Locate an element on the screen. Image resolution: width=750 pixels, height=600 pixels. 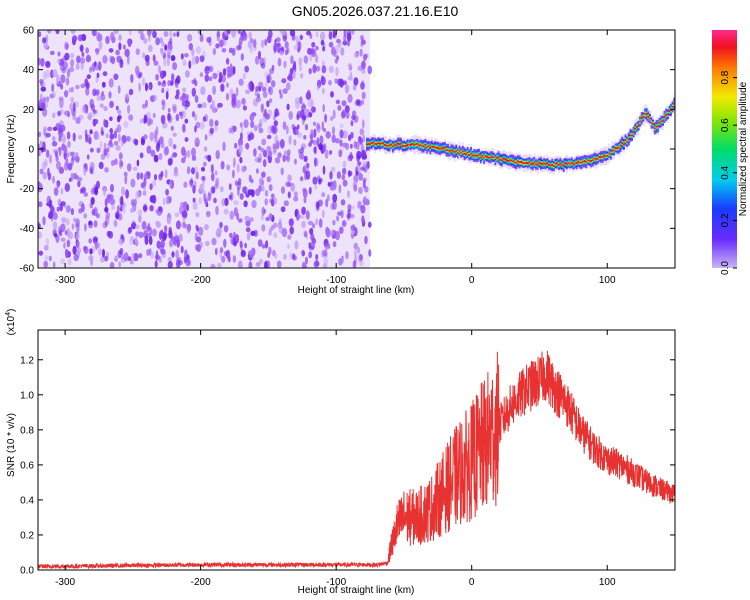
top-y-tick-label: 20 is located at coordinates (29, 110).